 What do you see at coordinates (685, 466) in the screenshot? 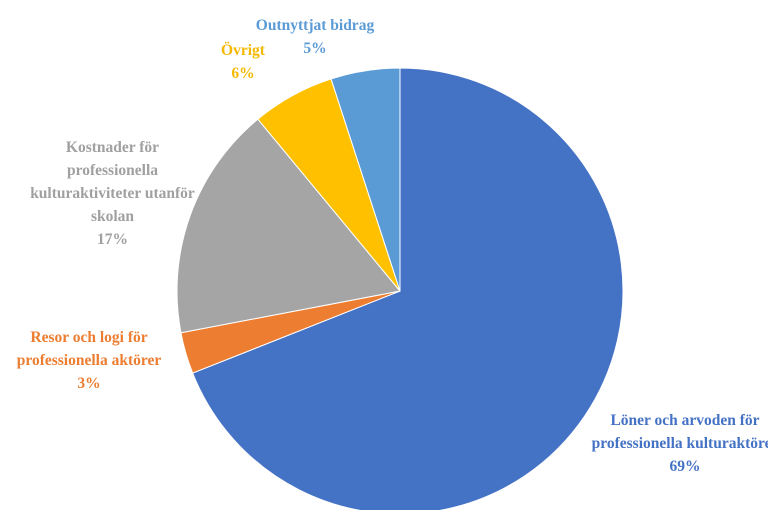
I see `value-label: 69%` at bounding box center [685, 466].